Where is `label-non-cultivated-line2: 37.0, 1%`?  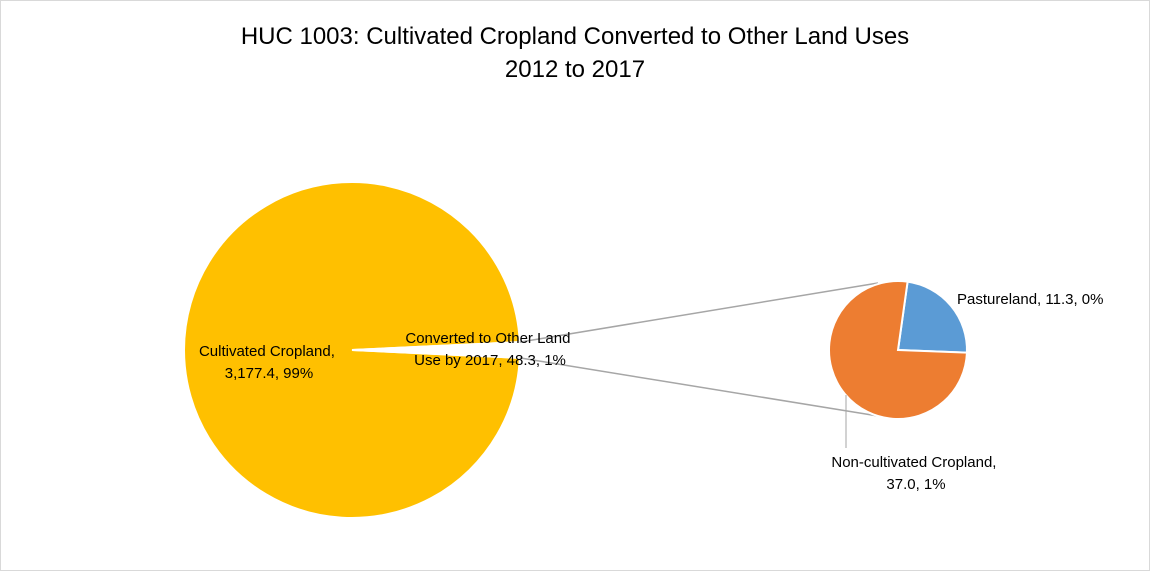
label-non-cultivated-line2: 37.0, 1% is located at coordinates (915, 484).